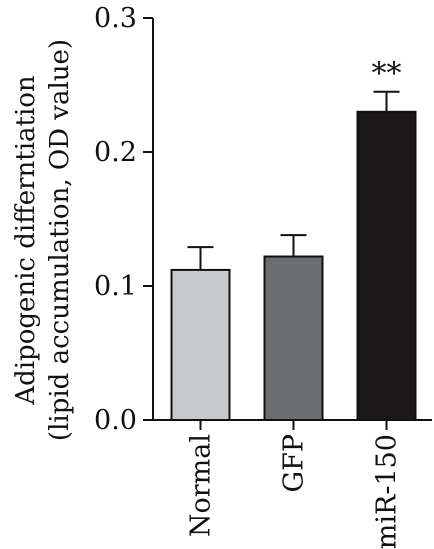 This screenshot has height=549, width=434. I want to click on significance-label: **, so click(387, 74).